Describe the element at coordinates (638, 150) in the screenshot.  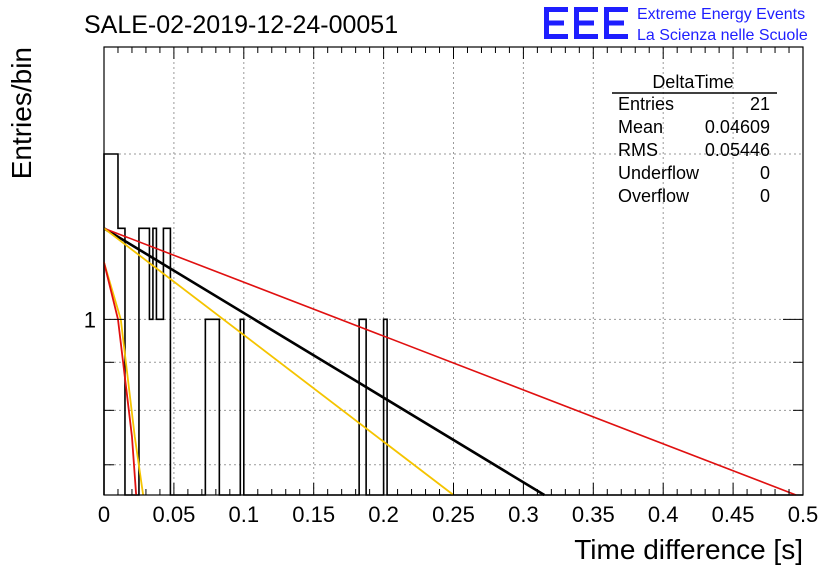
I see `stats-label: RMS` at that location.